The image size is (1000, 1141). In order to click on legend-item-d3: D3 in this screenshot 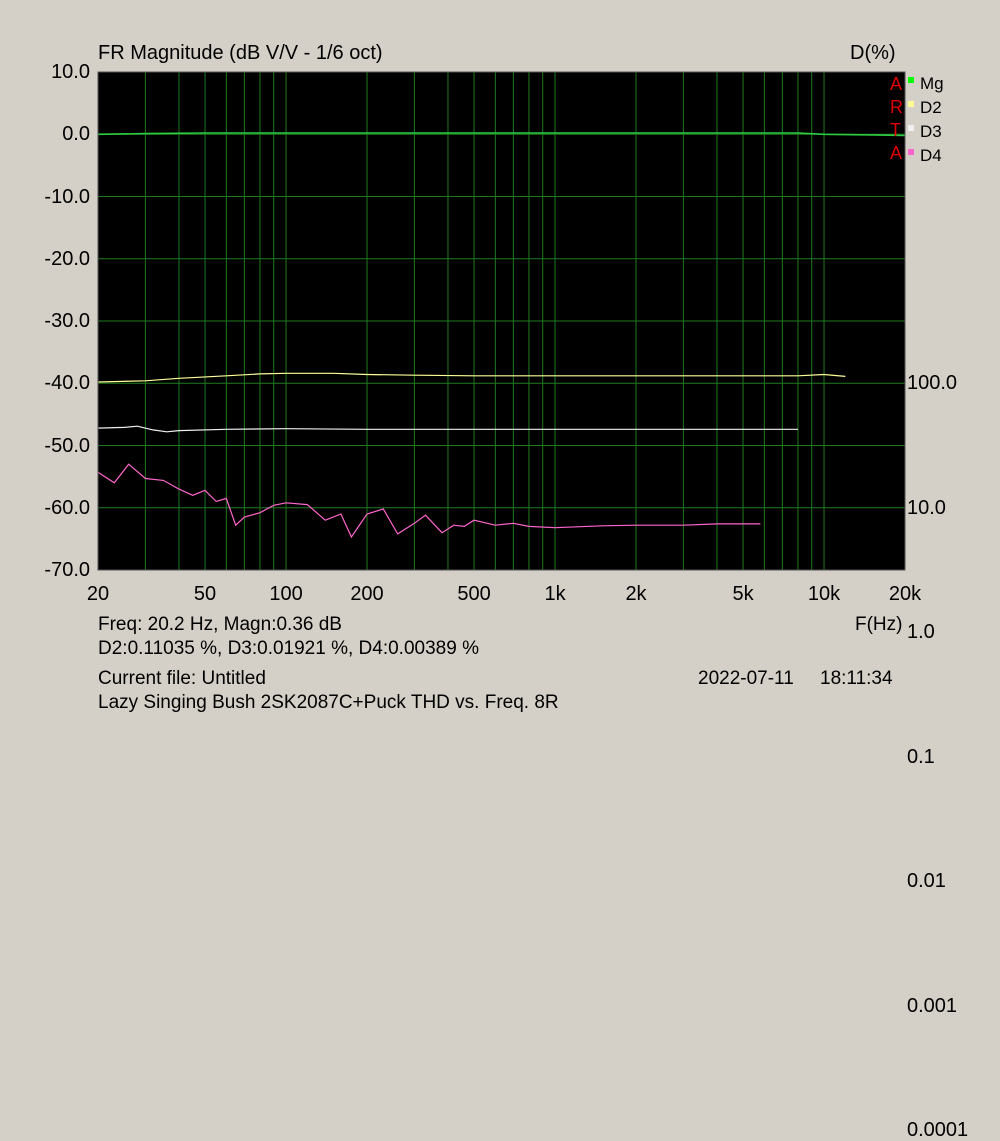, I will do `click(925, 132)`.